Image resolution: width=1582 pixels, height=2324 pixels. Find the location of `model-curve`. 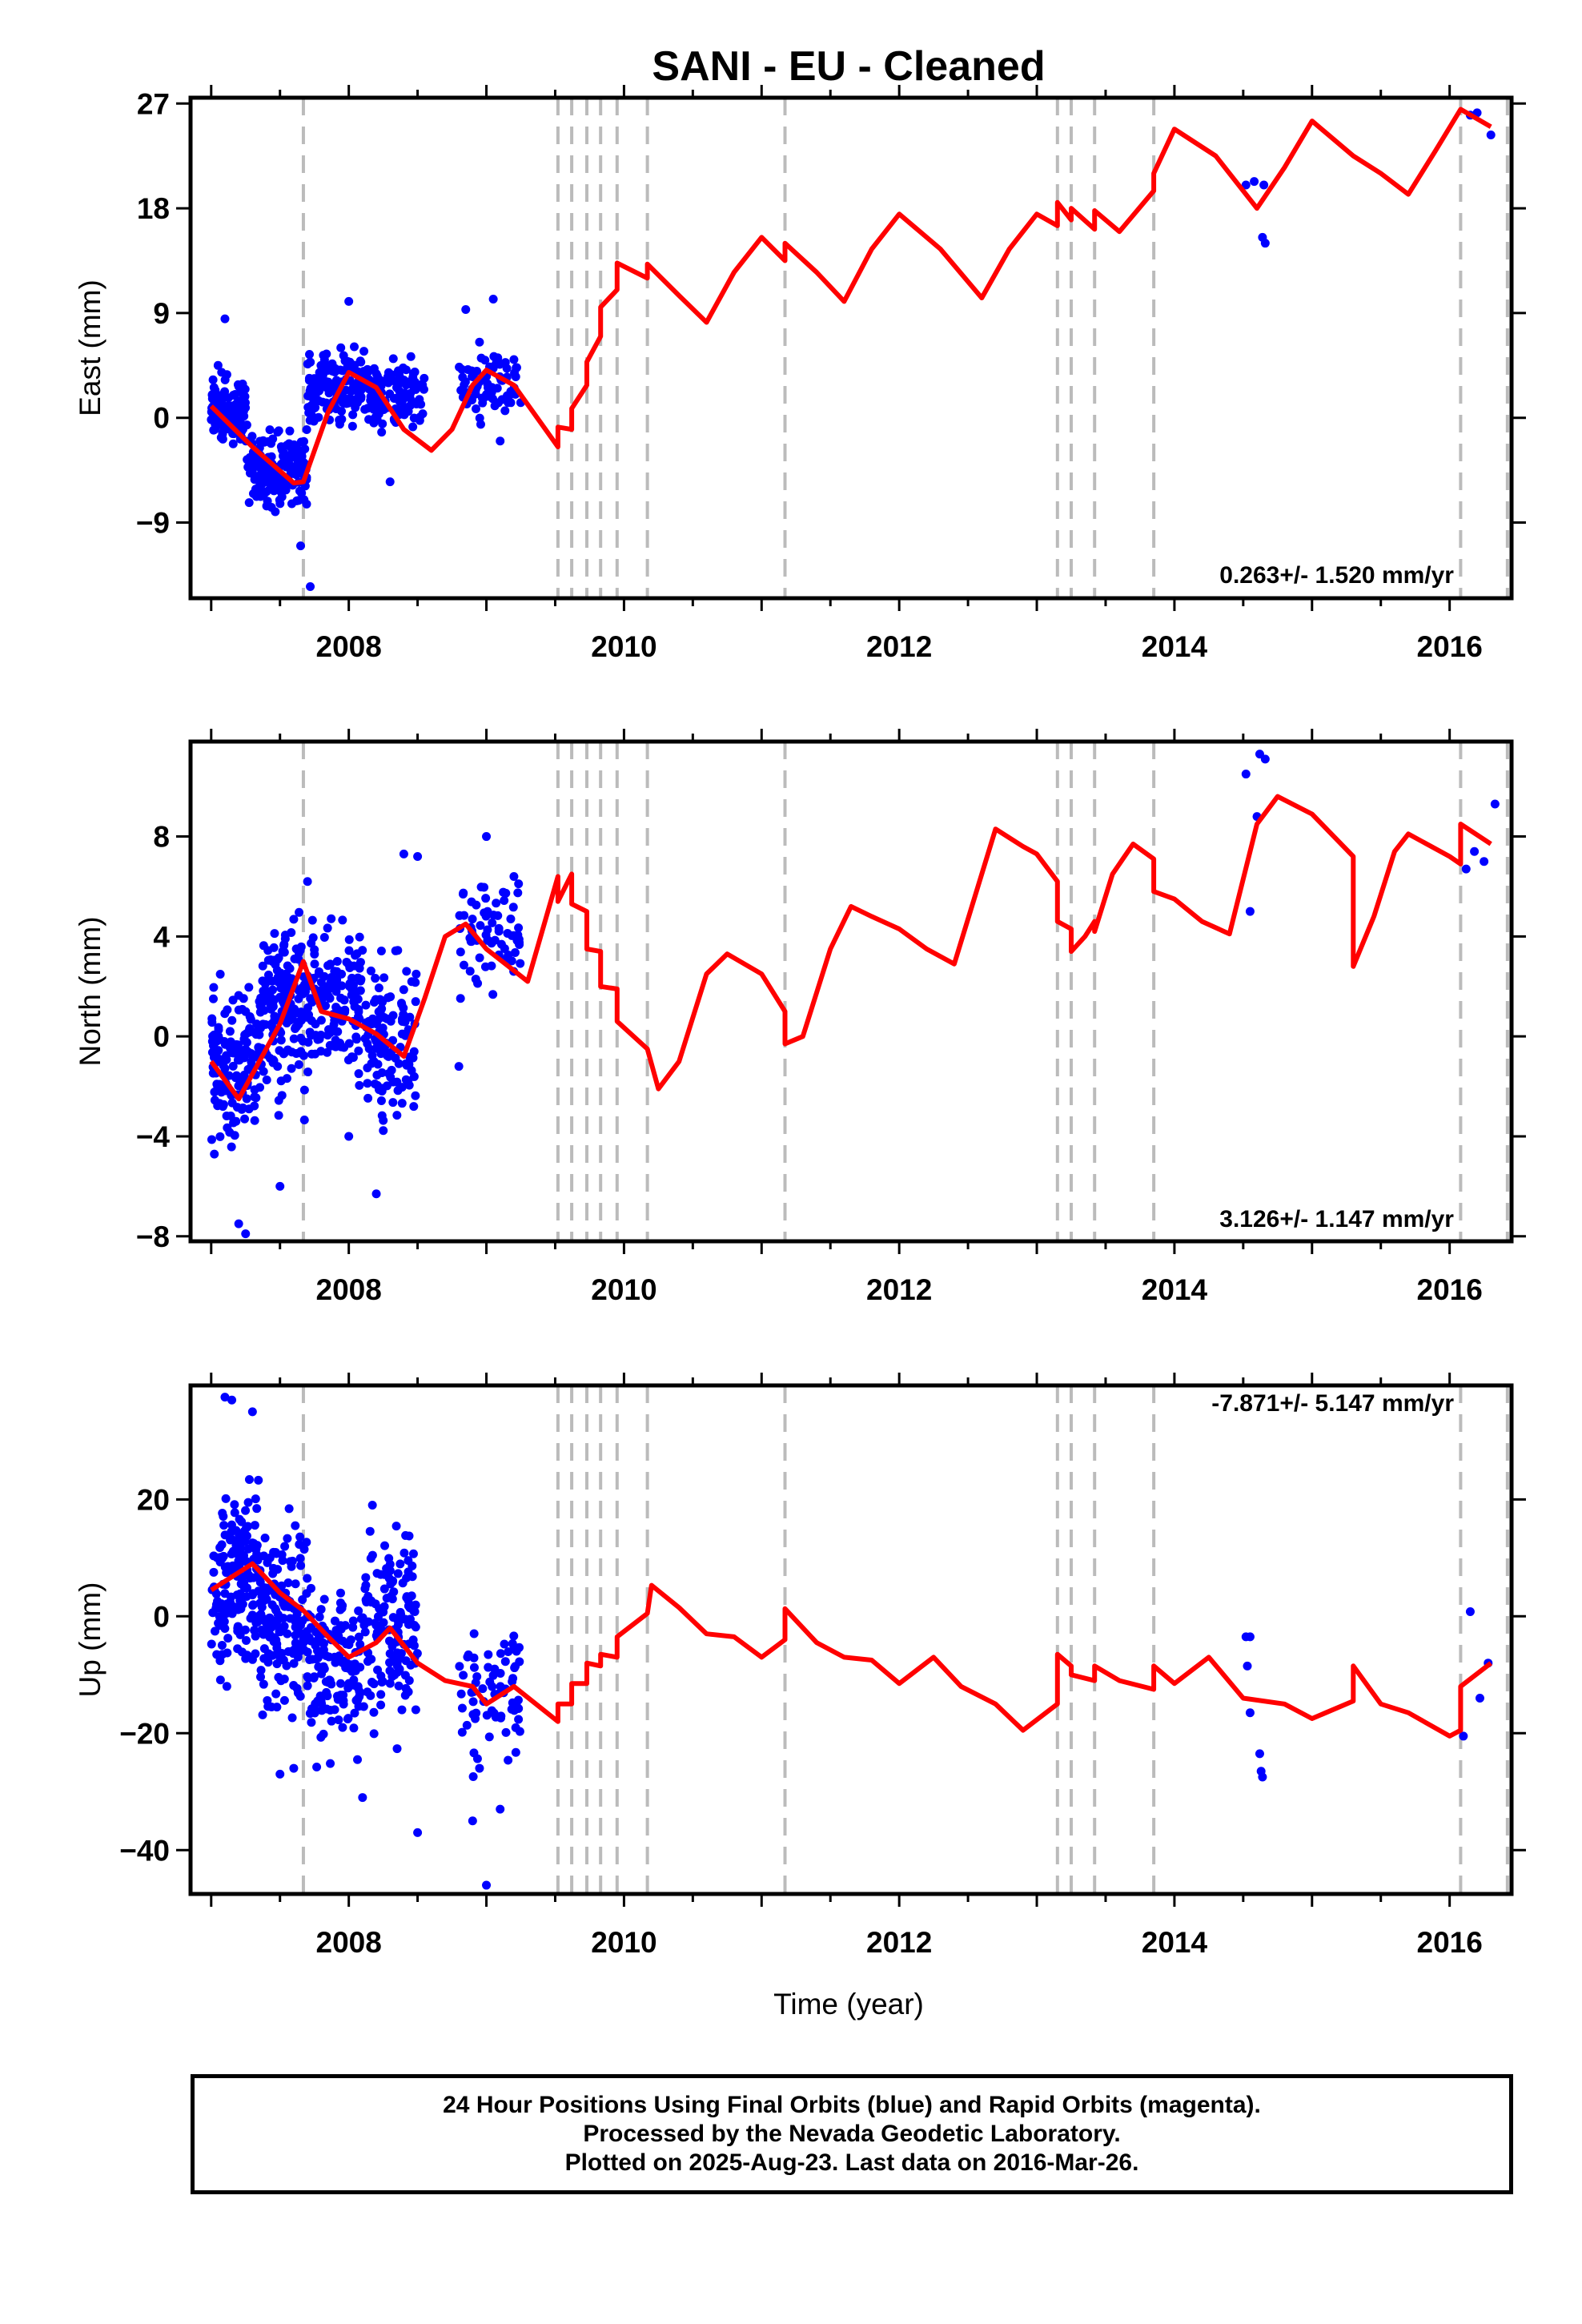

model-curve is located at coordinates (850, 948).